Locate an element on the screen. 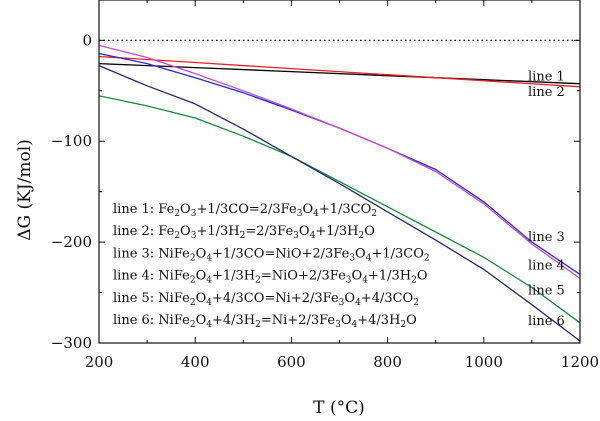 Image resolution: width=600 pixels, height=421 pixels. line-end-label-6: line 6 is located at coordinates (546, 321).